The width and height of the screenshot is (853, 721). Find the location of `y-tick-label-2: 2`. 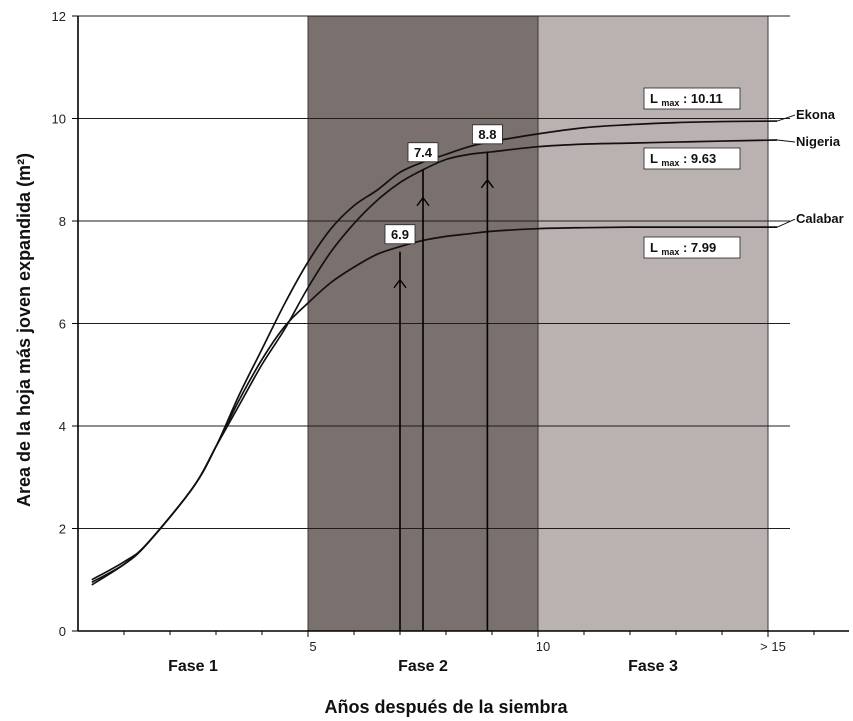

y-tick-label-2: 2 is located at coordinates (62, 529).